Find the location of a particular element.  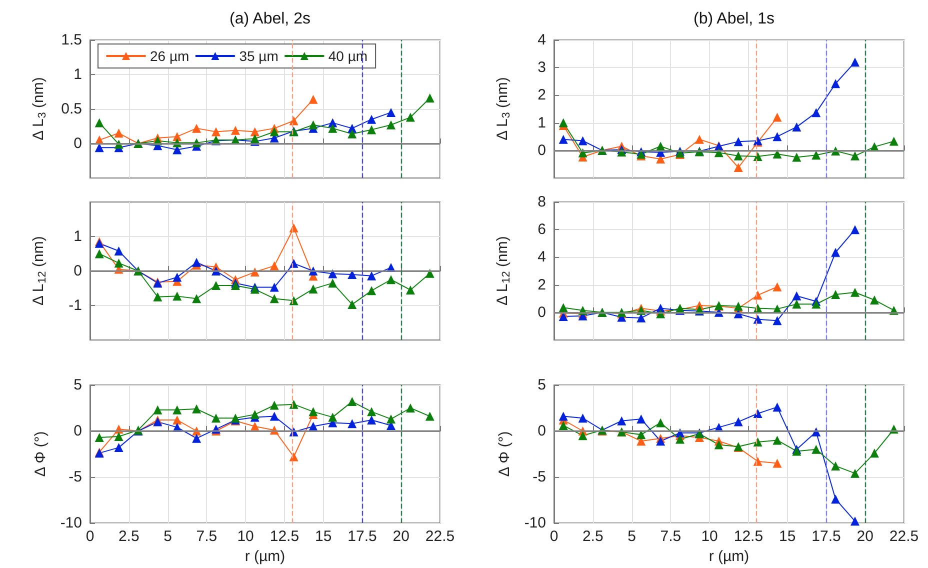

y-tick-label: 0.5 is located at coordinates (71, 109).